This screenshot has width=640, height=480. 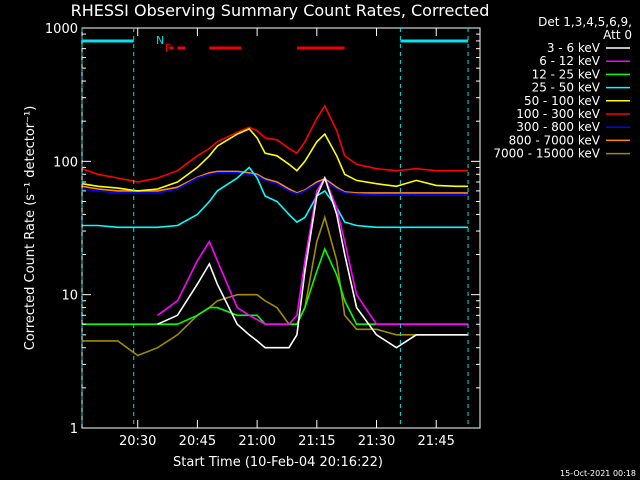 What do you see at coordinates (570, 61) in the screenshot?
I see `legend-label: 6 - 12 keV` at bounding box center [570, 61].